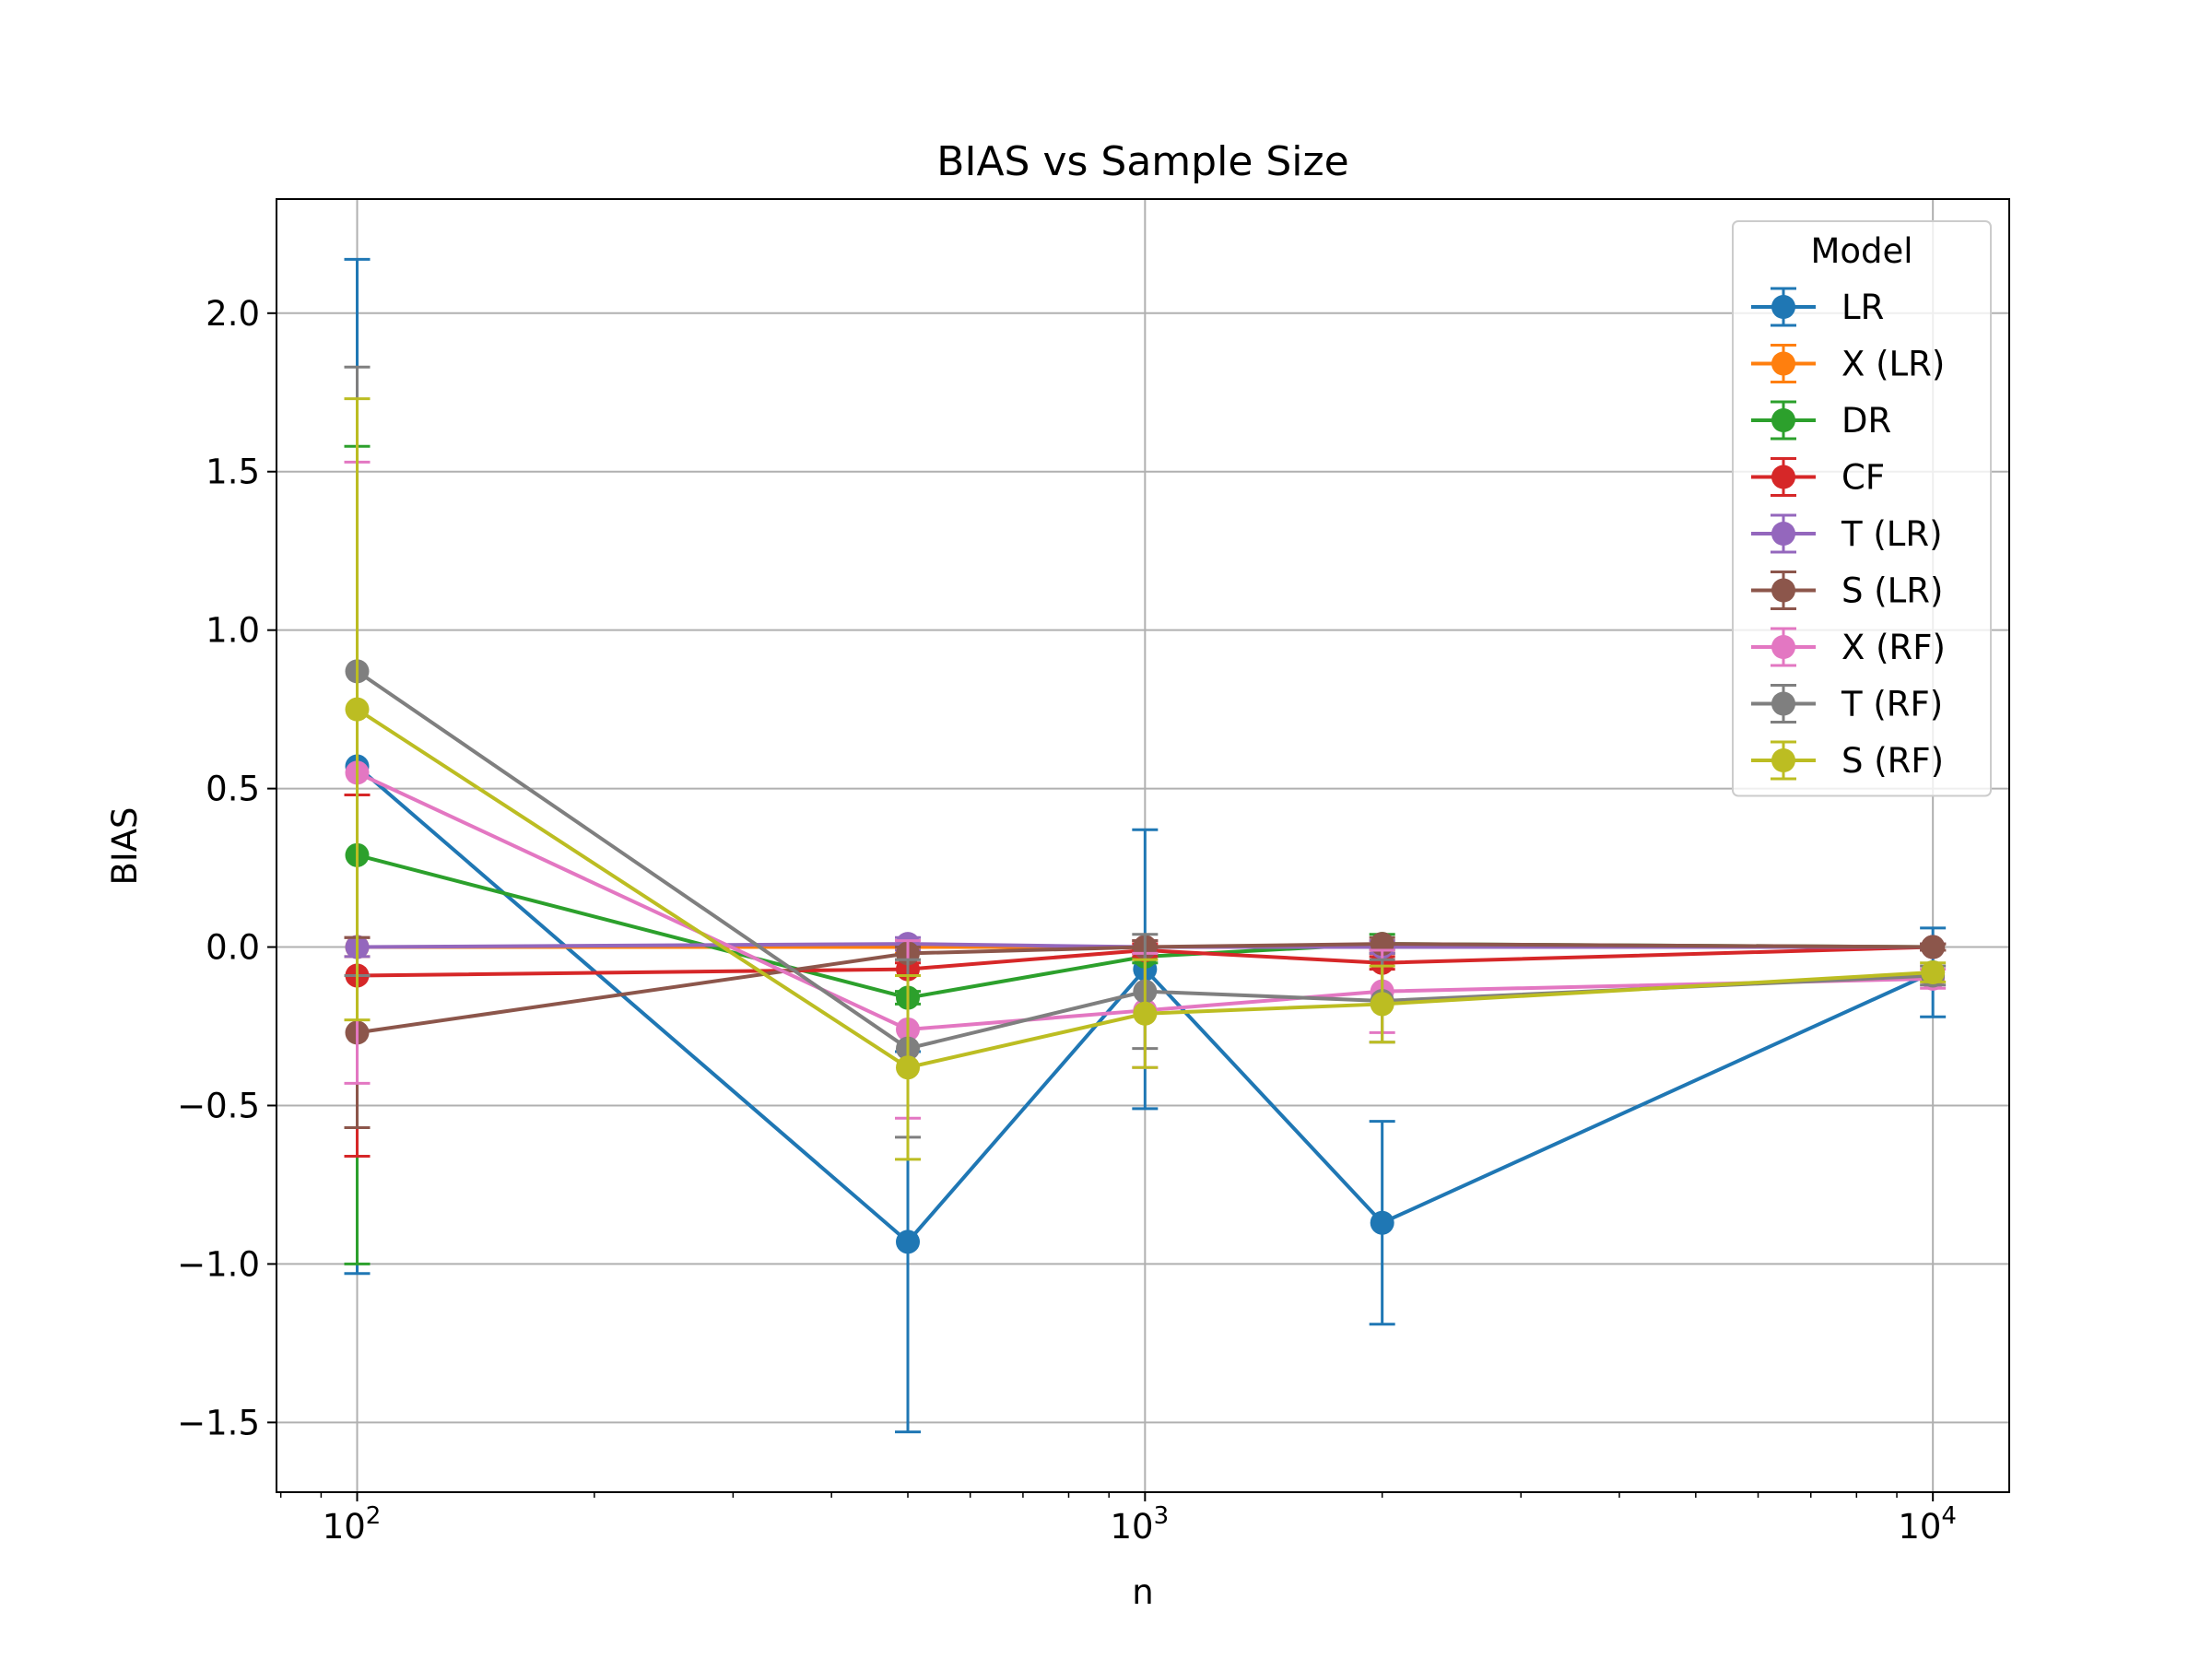  I want to click on legend-label: T (LR), so click(1892, 534).